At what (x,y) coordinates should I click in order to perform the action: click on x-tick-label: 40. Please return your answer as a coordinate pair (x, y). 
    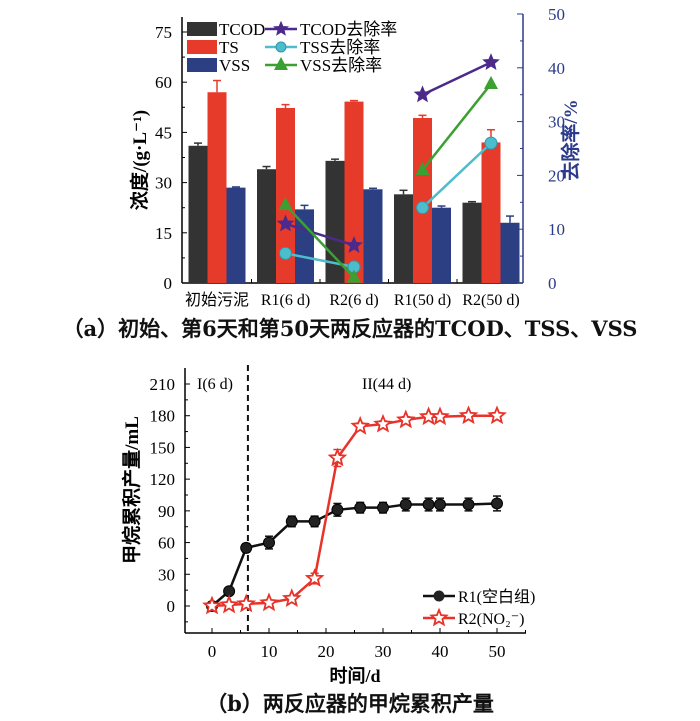
    Looking at the image, I should click on (440, 651).